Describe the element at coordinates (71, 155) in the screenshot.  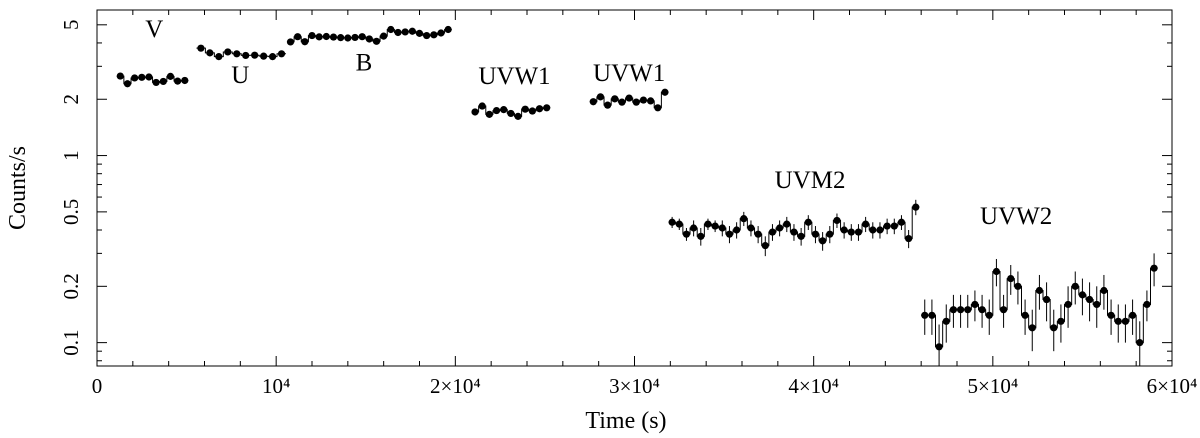
I see `y-tick-label: 1` at that location.